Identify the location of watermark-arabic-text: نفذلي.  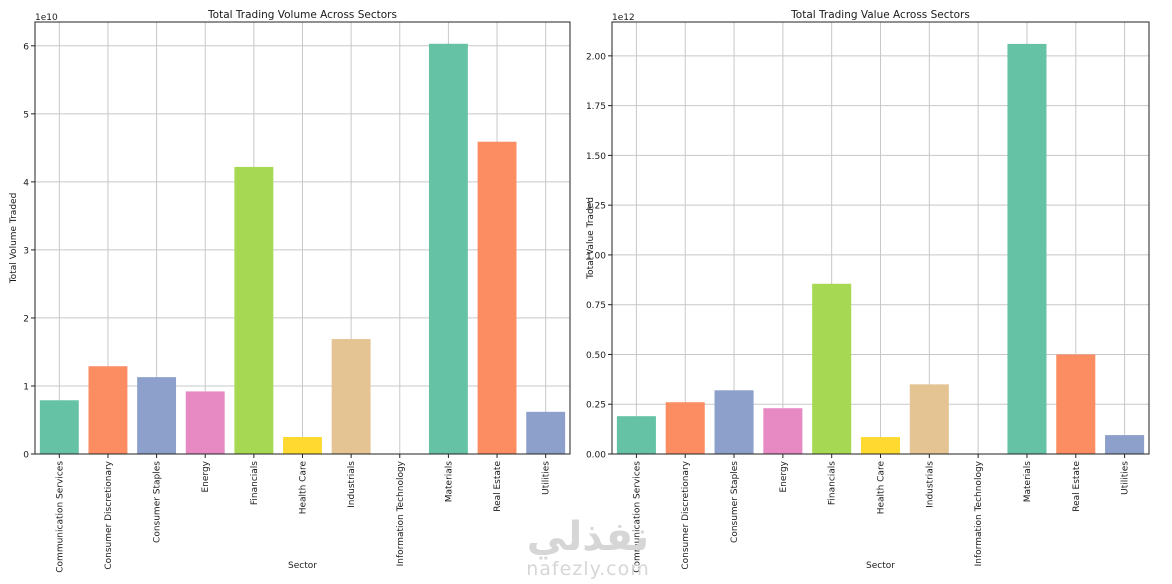
(588, 537).